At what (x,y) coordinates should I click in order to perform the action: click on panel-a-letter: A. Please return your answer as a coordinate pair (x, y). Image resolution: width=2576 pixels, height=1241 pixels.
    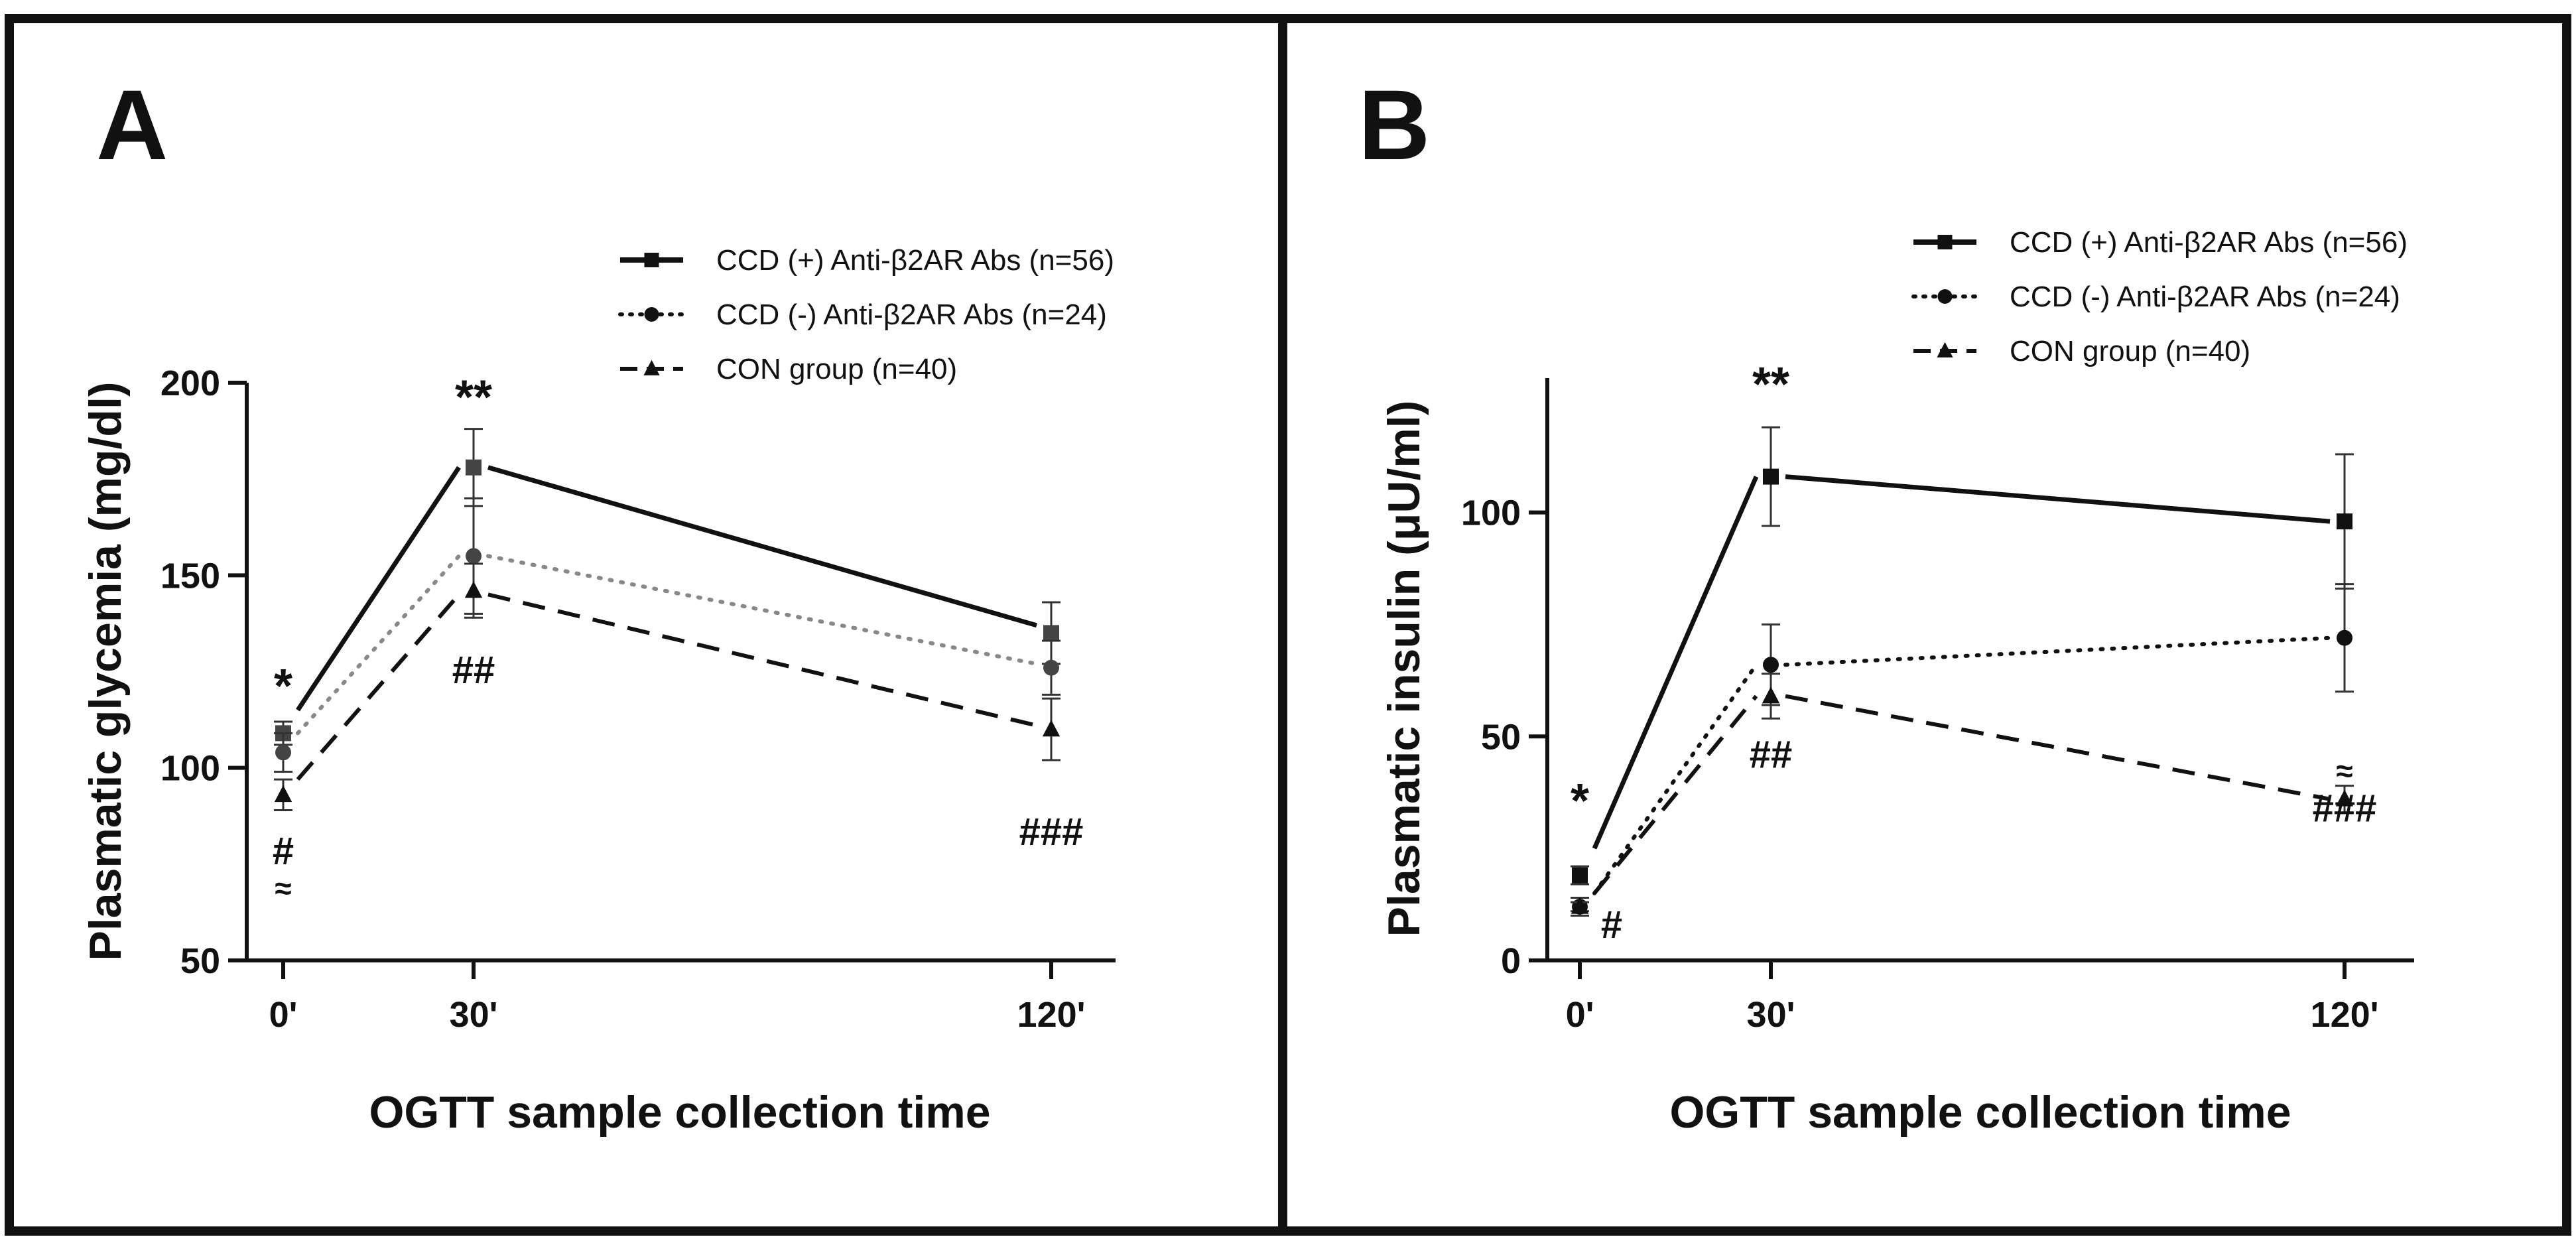
    Looking at the image, I should click on (132, 124).